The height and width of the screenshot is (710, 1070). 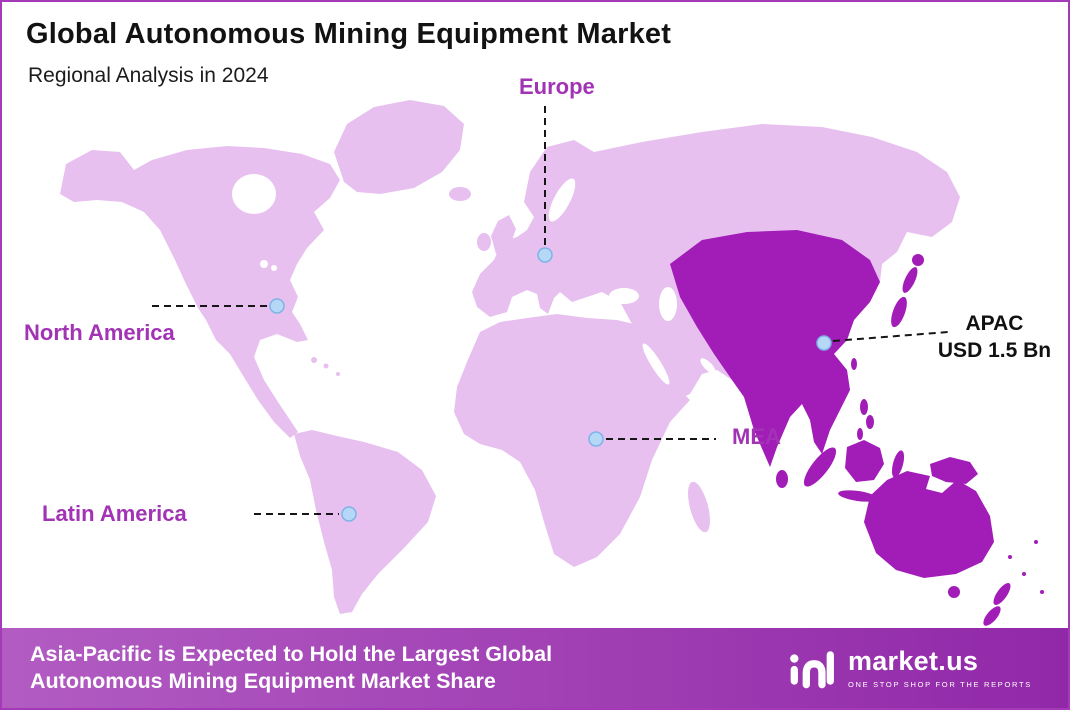 What do you see at coordinates (708, 366) in the screenshot?
I see `persian-gulf` at bounding box center [708, 366].